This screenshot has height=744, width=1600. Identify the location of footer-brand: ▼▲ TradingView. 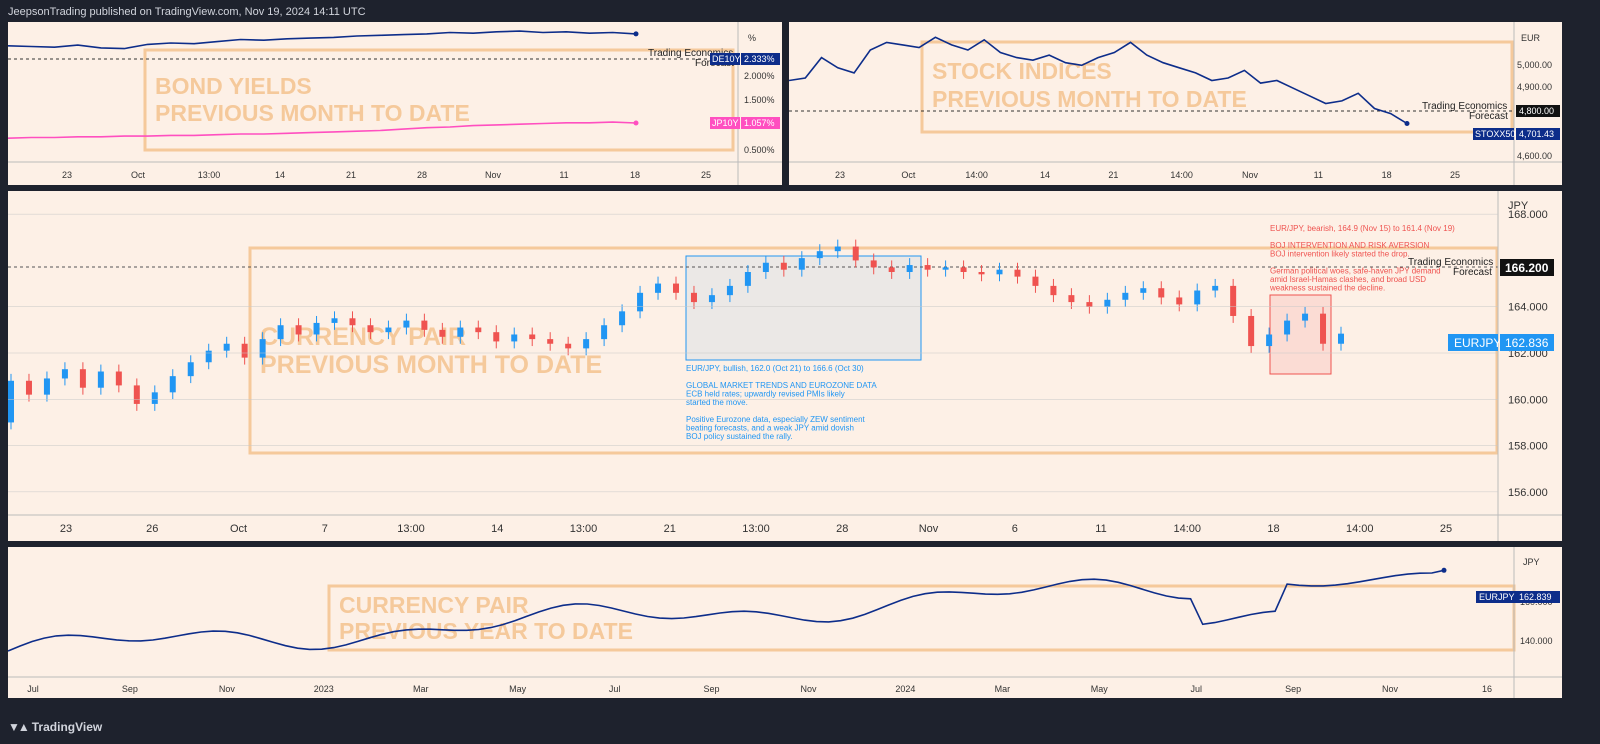
(55, 727).